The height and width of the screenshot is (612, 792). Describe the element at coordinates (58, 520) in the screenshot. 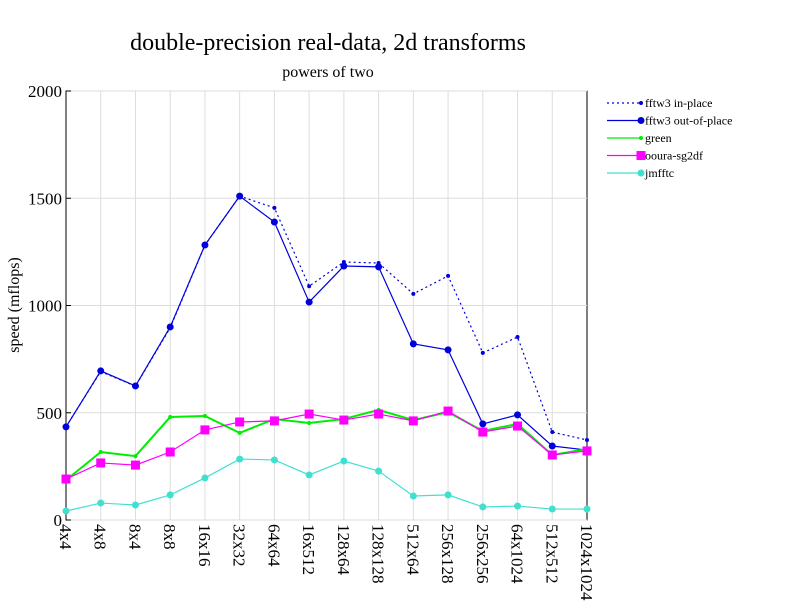

I see `y-tick-label: 0` at that location.